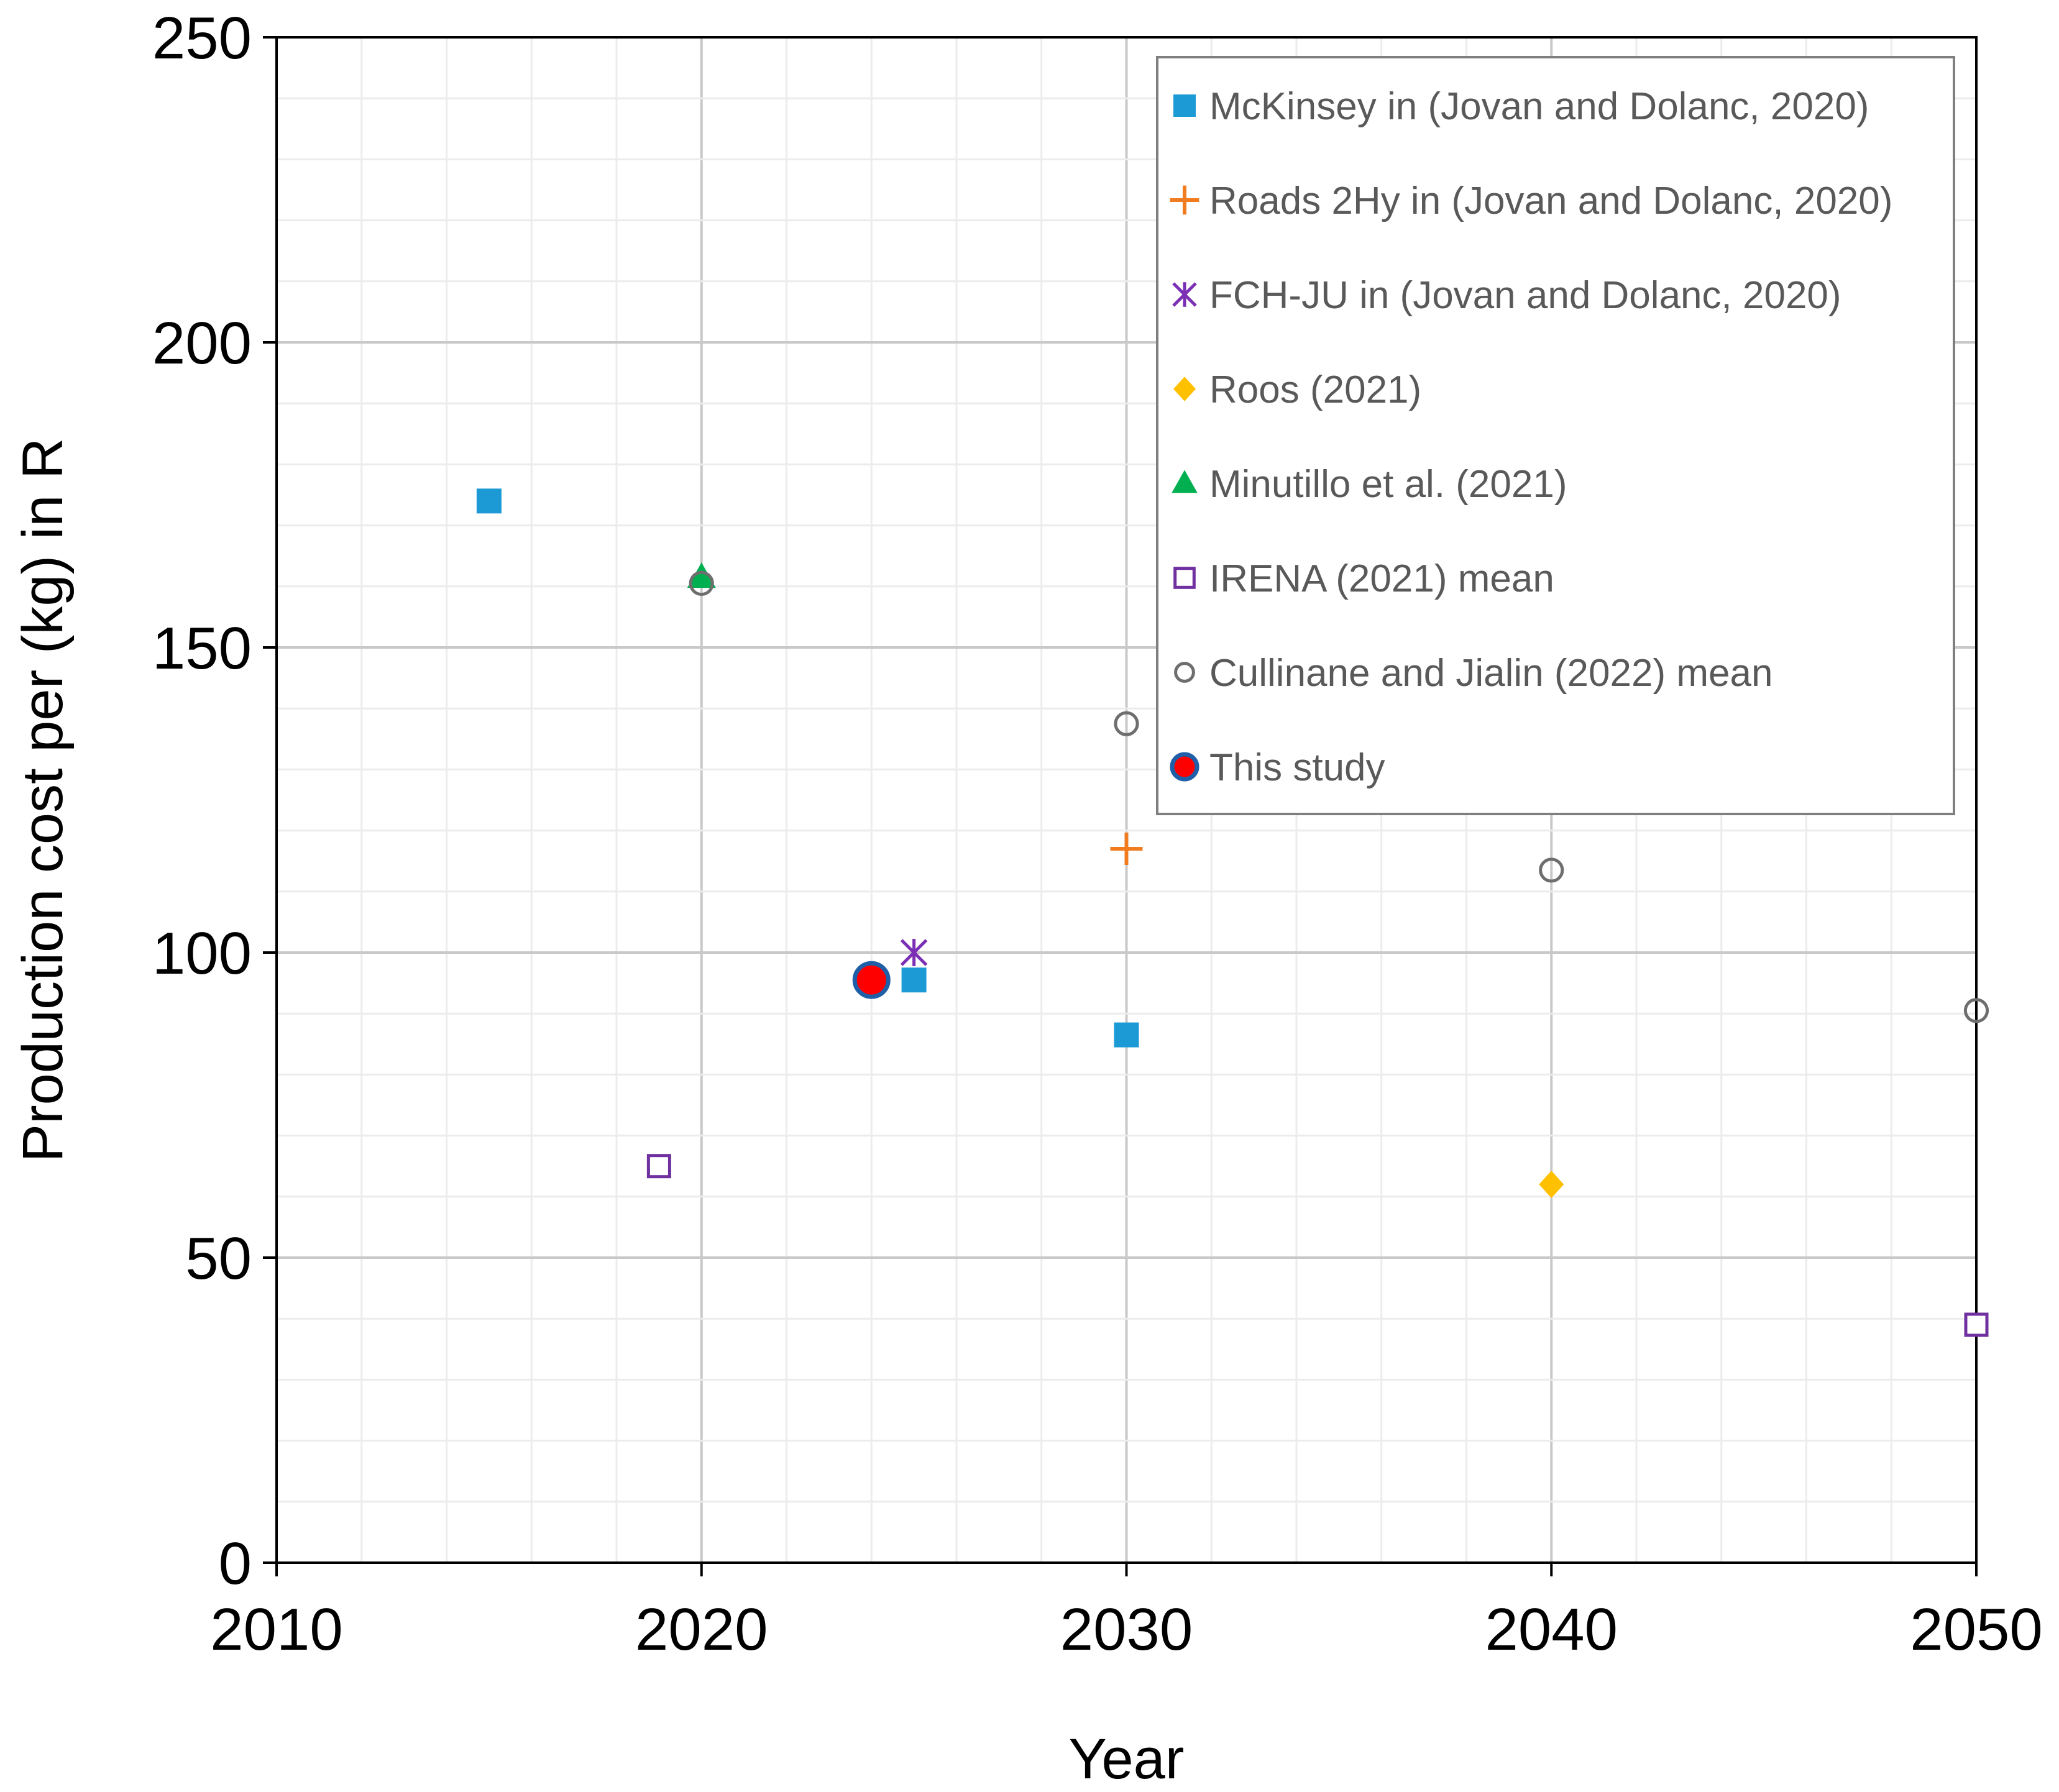 Image resolution: width=2059 pixels, height=1792 pixels. I want to click on legend-entry-label: IRENA (2021) mean, so click(1381, 578).